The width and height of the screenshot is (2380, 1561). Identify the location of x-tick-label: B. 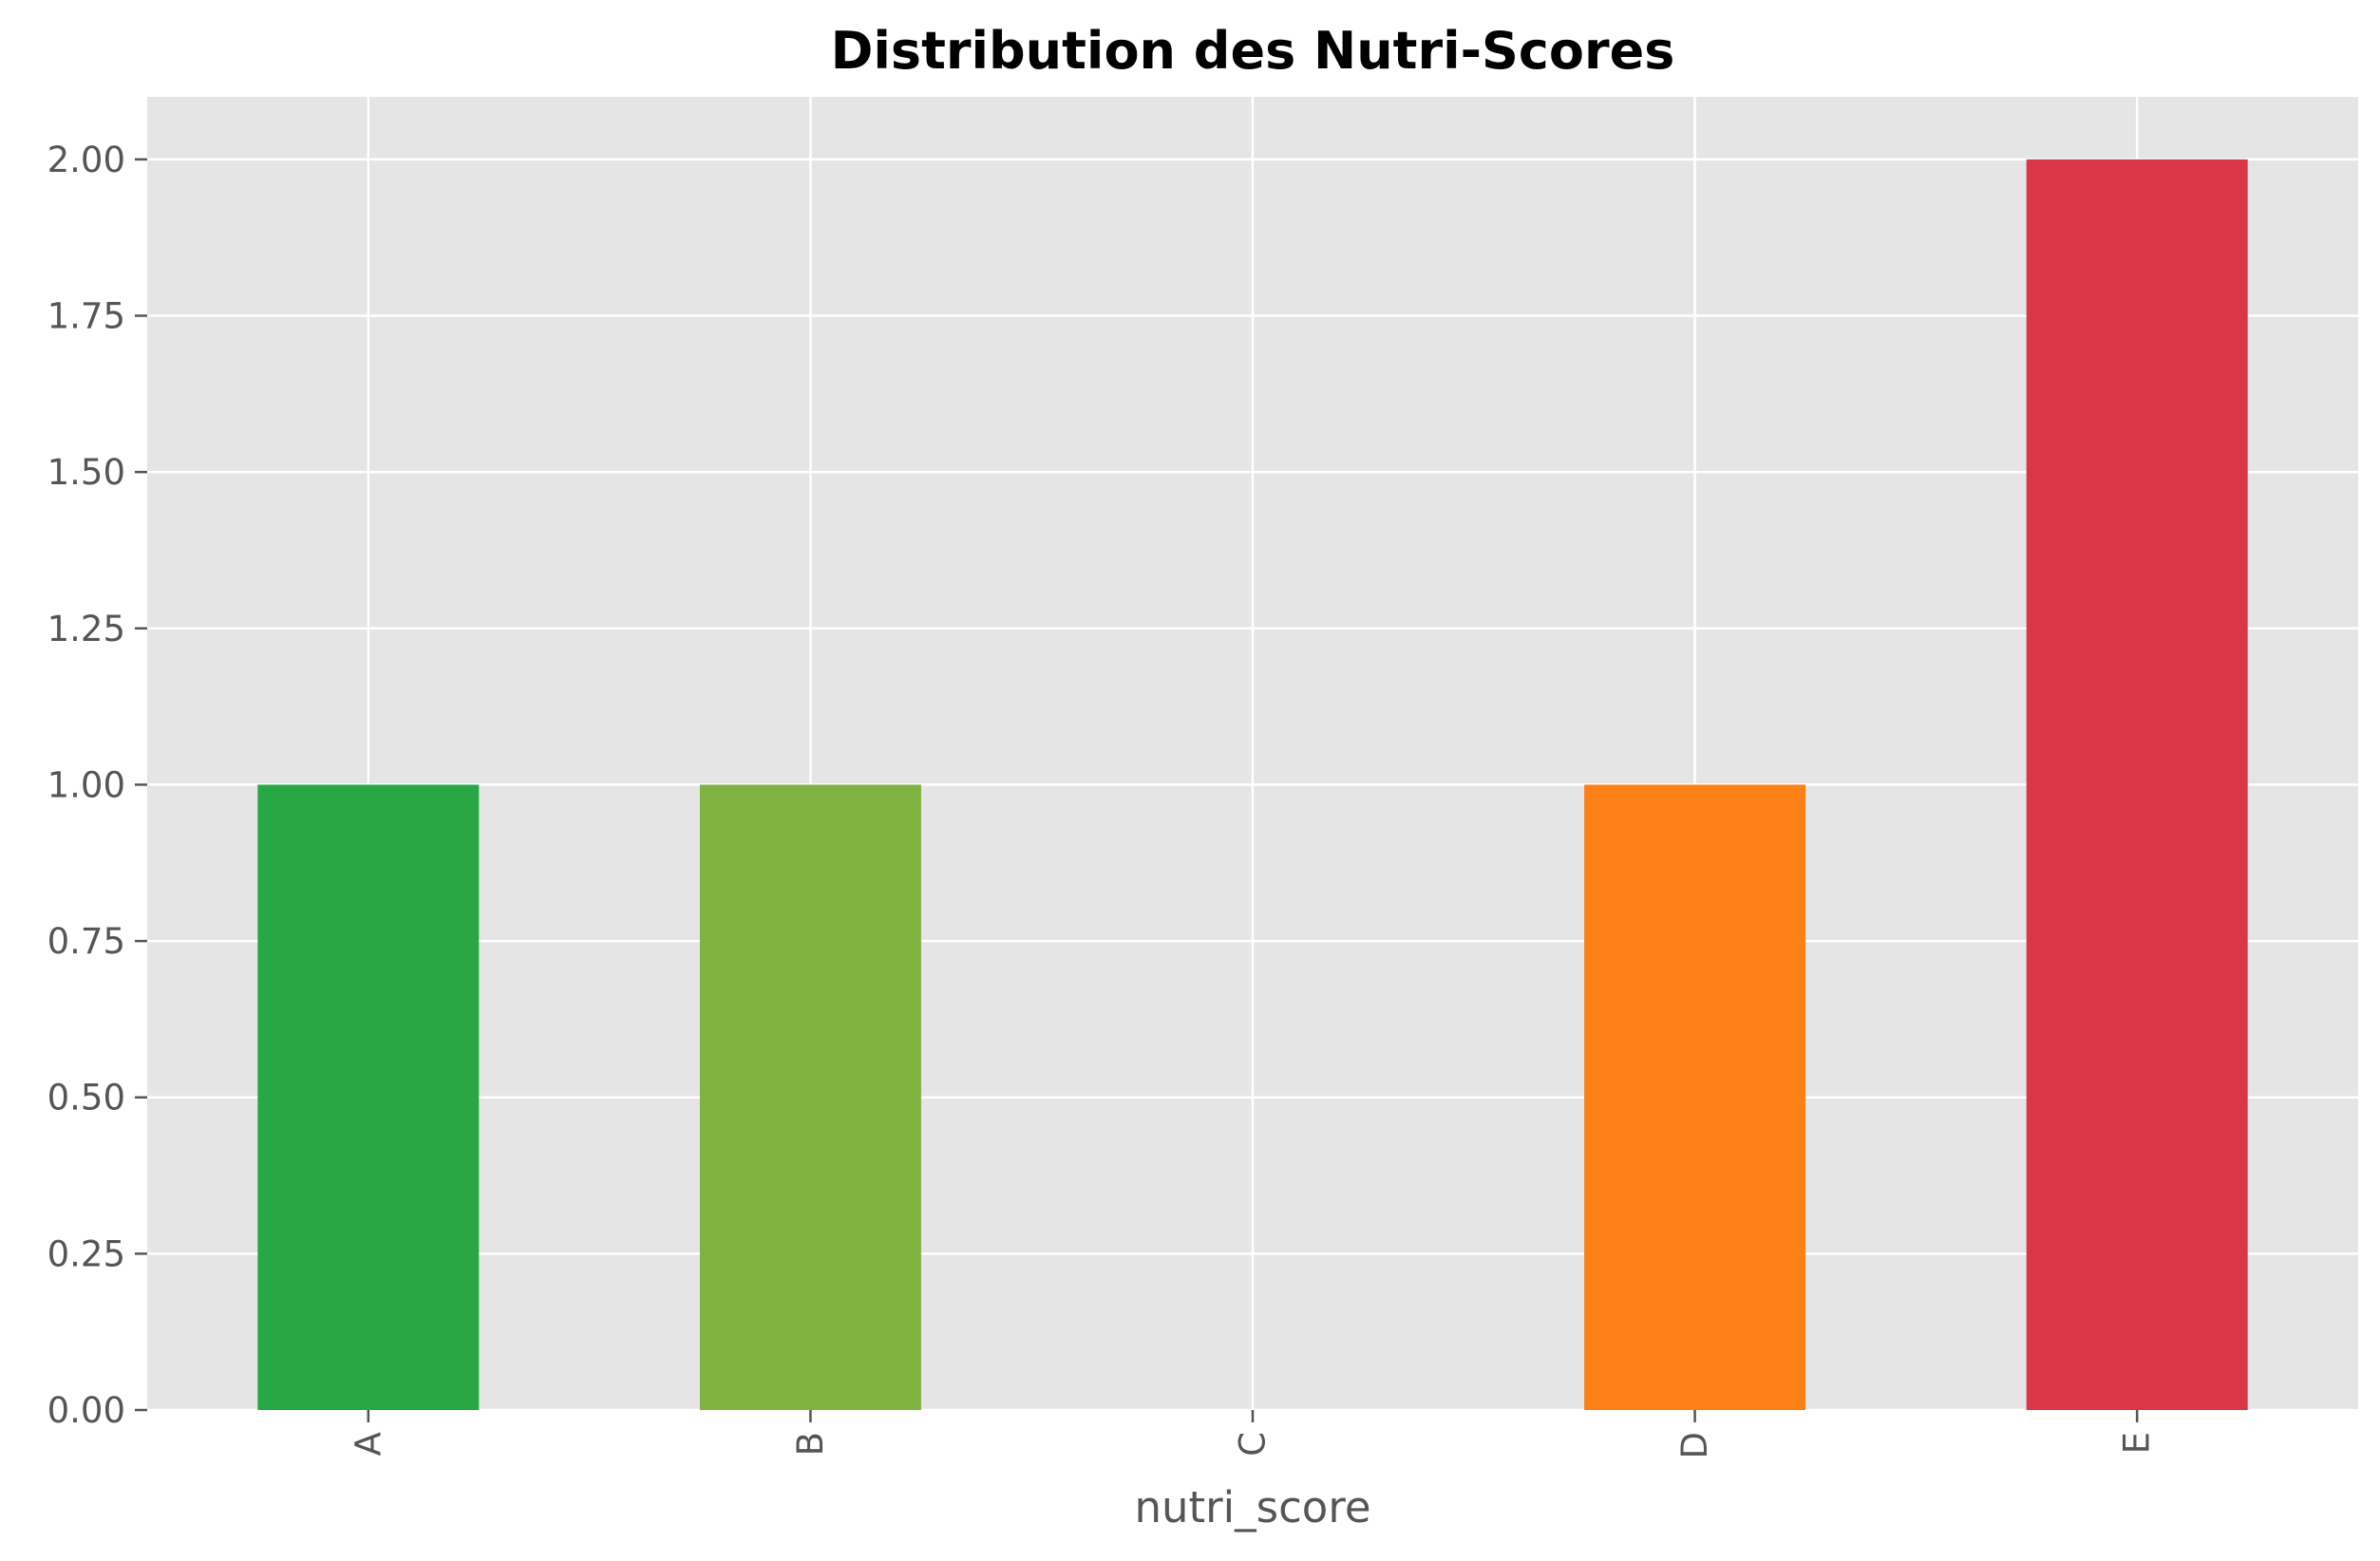
(811, 1444).